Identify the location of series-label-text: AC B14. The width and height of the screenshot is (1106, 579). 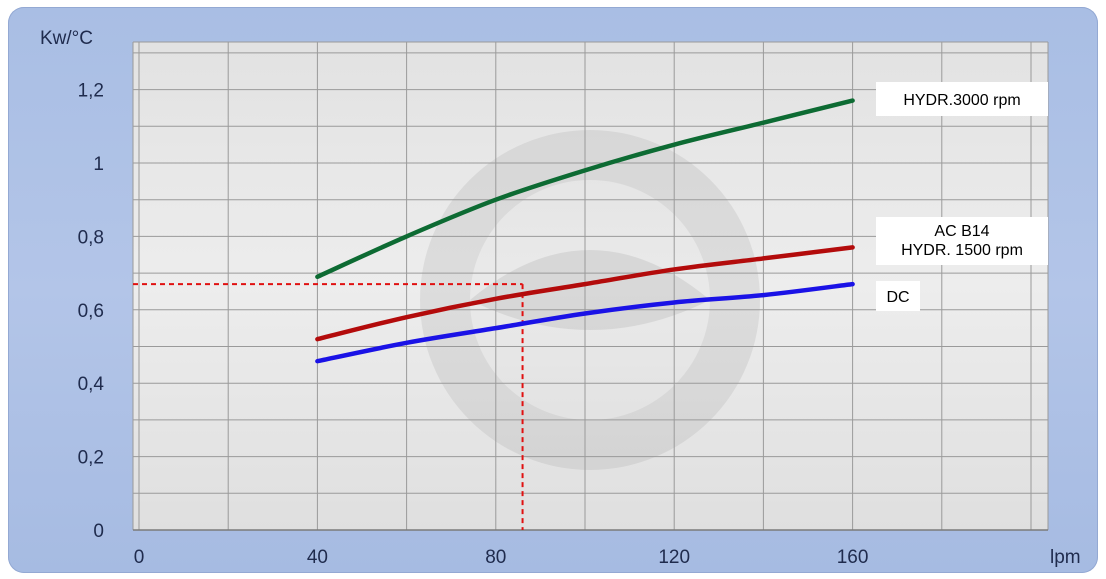
(961, 231).